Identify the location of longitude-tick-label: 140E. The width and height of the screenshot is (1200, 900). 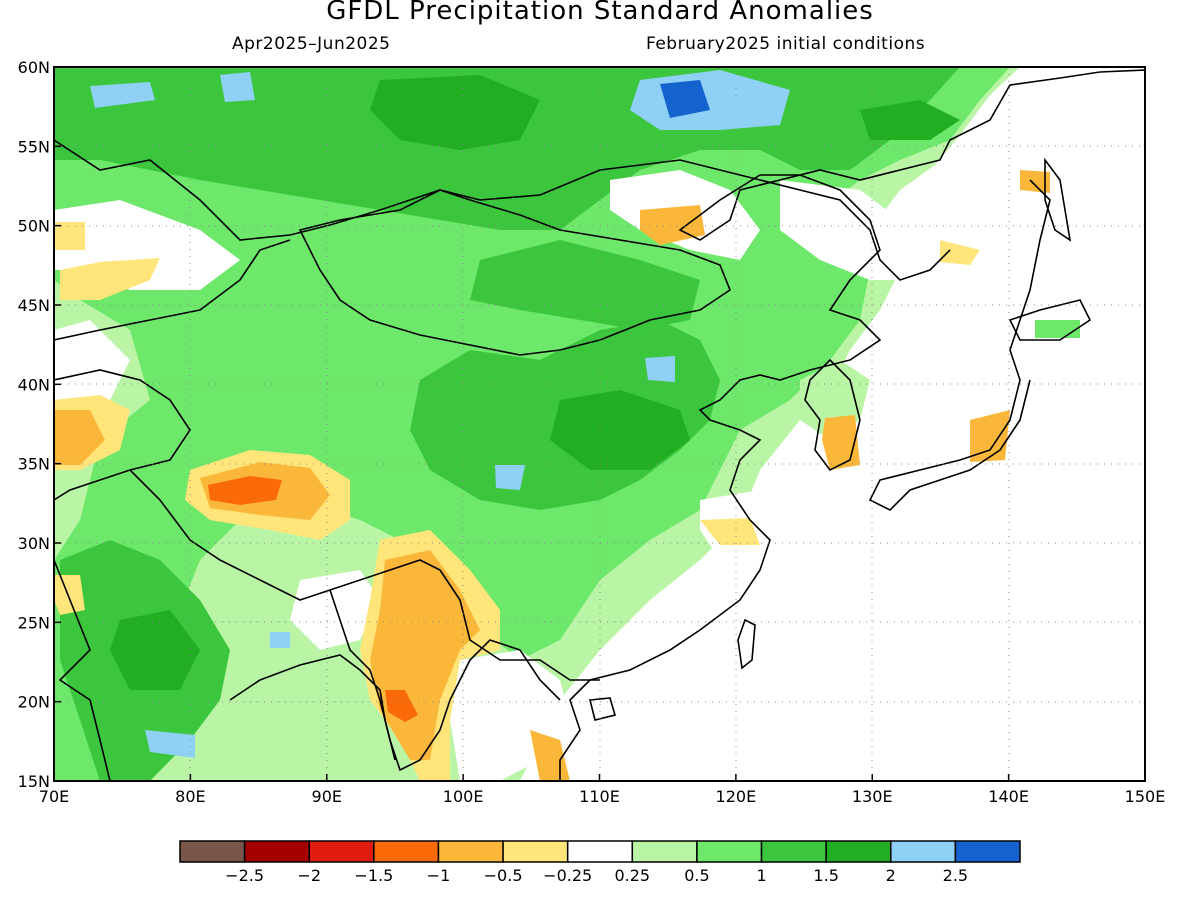
(1008, 796).